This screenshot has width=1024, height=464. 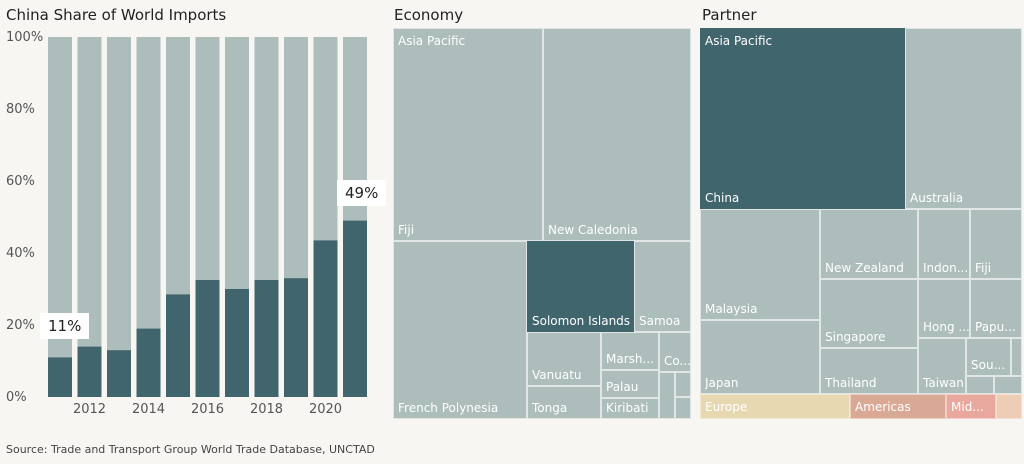 I want to click on x-tick-label: 2016, so click(x=207, y=409).